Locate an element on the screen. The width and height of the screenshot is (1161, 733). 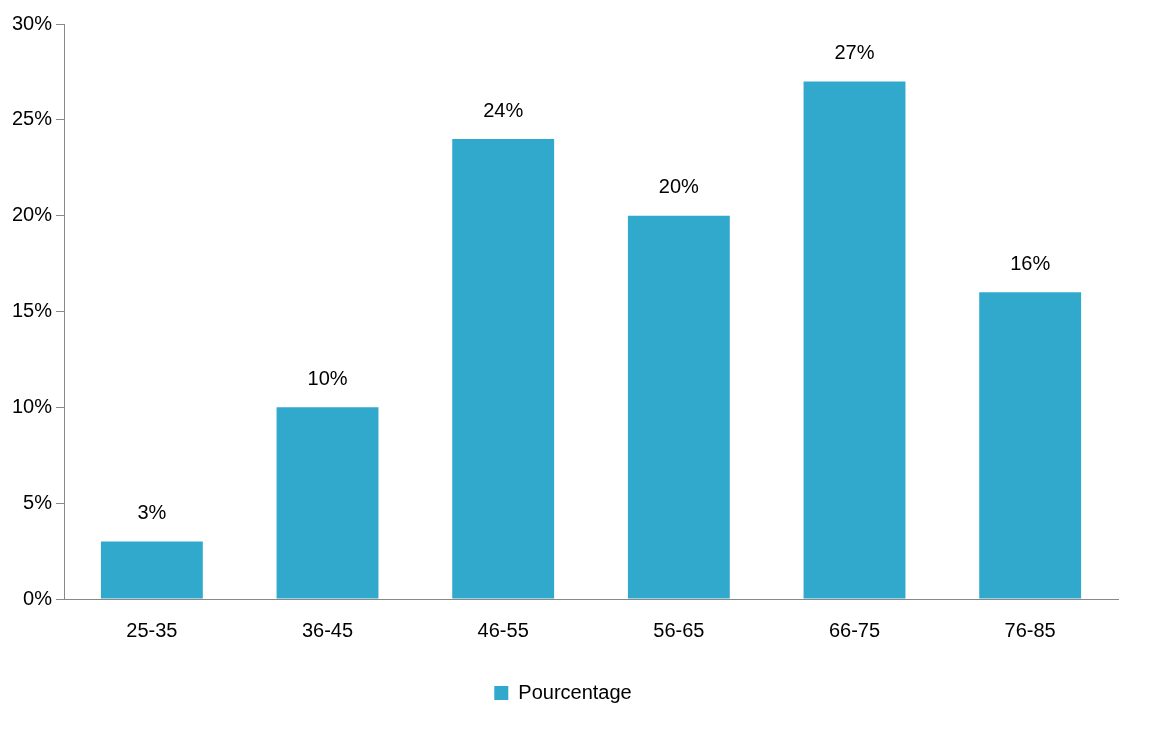
legend-label: Pourcentage is located at coordinates (575, 691).